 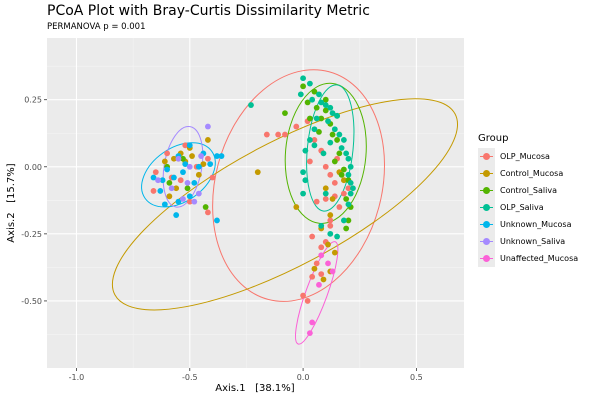 I want to click on y-tick-label: 0.25, so click(x=33, y=100).